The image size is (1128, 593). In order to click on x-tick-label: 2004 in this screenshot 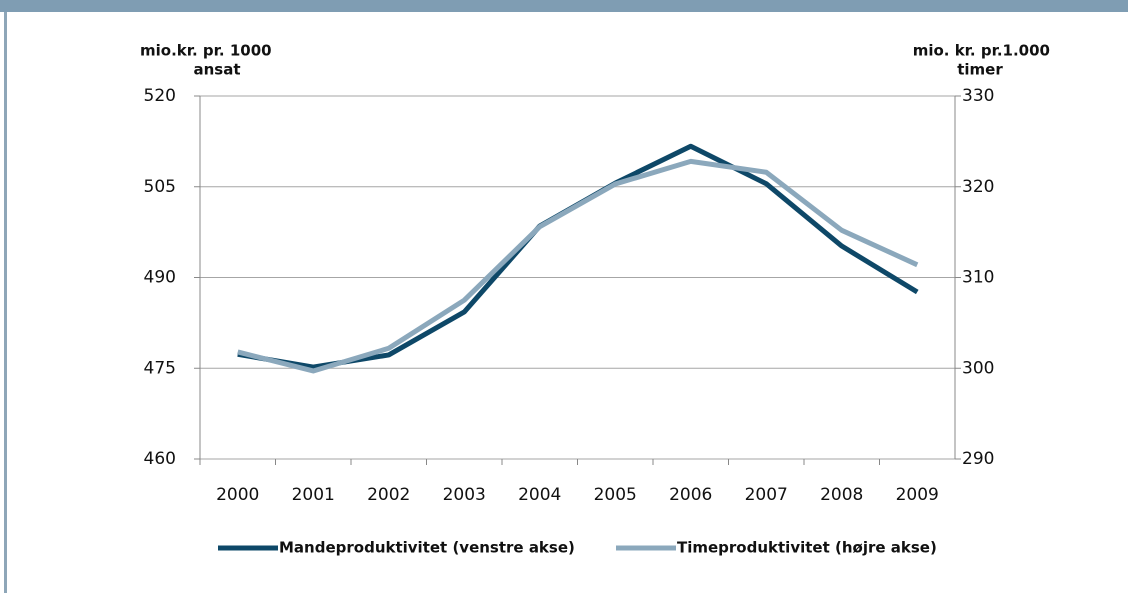, I will do `click(539, 495)`.